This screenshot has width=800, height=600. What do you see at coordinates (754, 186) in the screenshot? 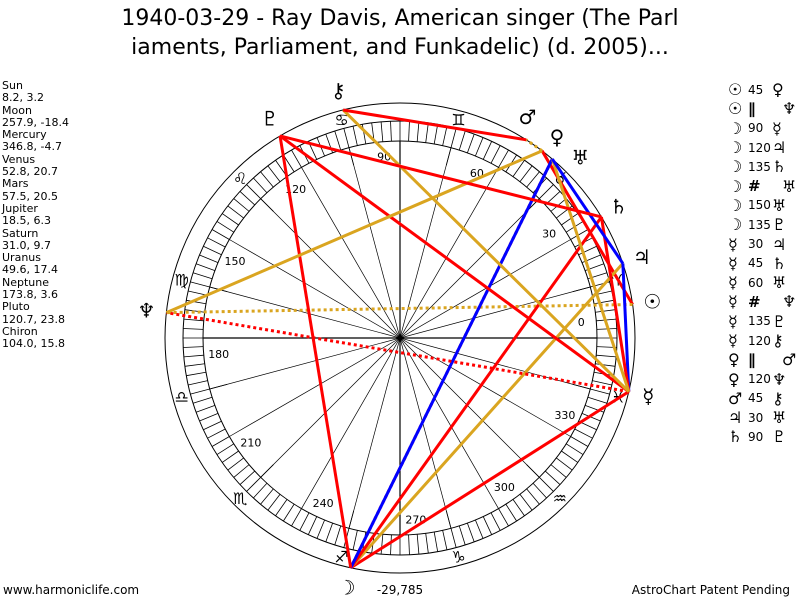
I see `aspect-label: #` at bounding box center [754, 186].